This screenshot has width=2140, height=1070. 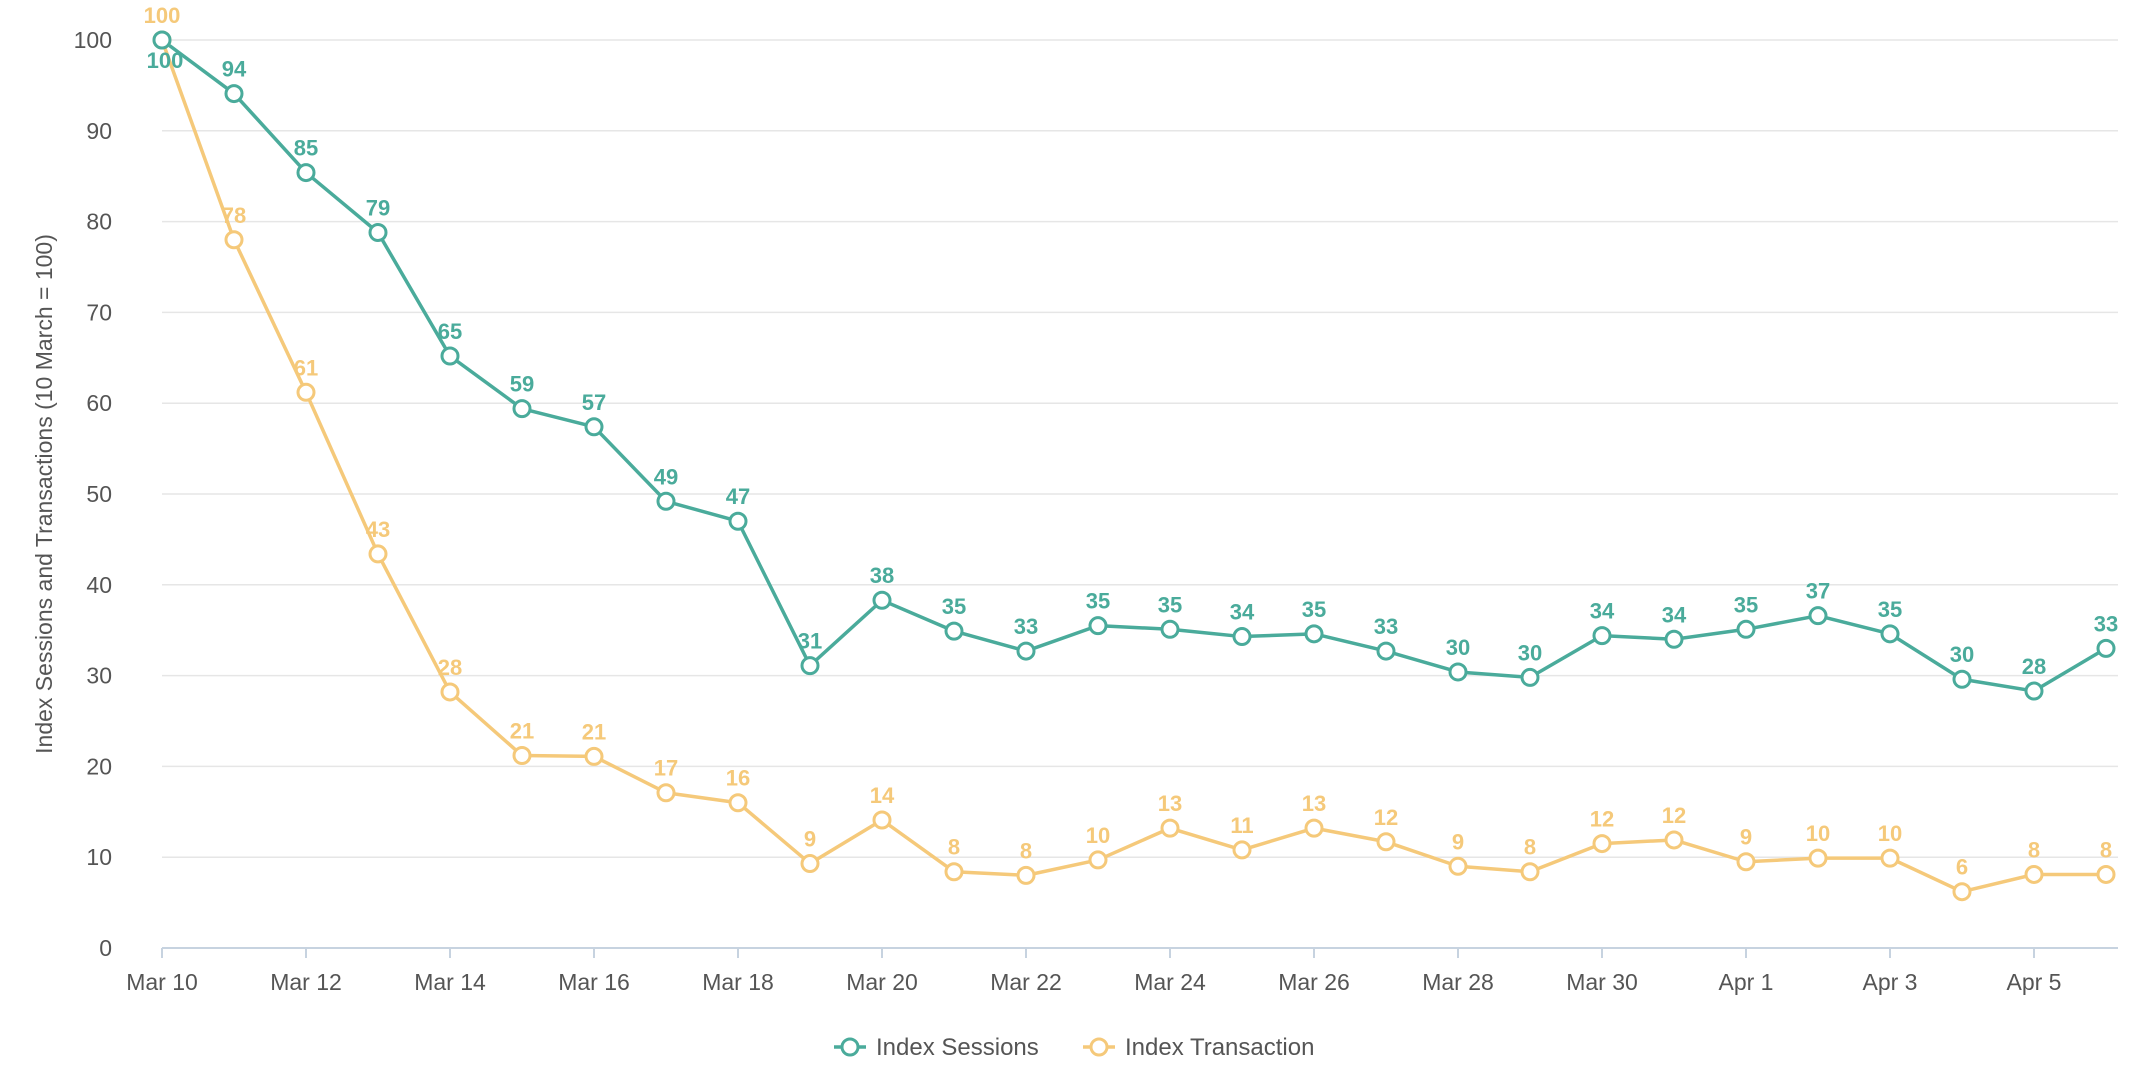 What do you see at coordinates (1241, 825) in the screenshot?
I see `transaction-data-label: 11` at bounding box center [1241, 825].